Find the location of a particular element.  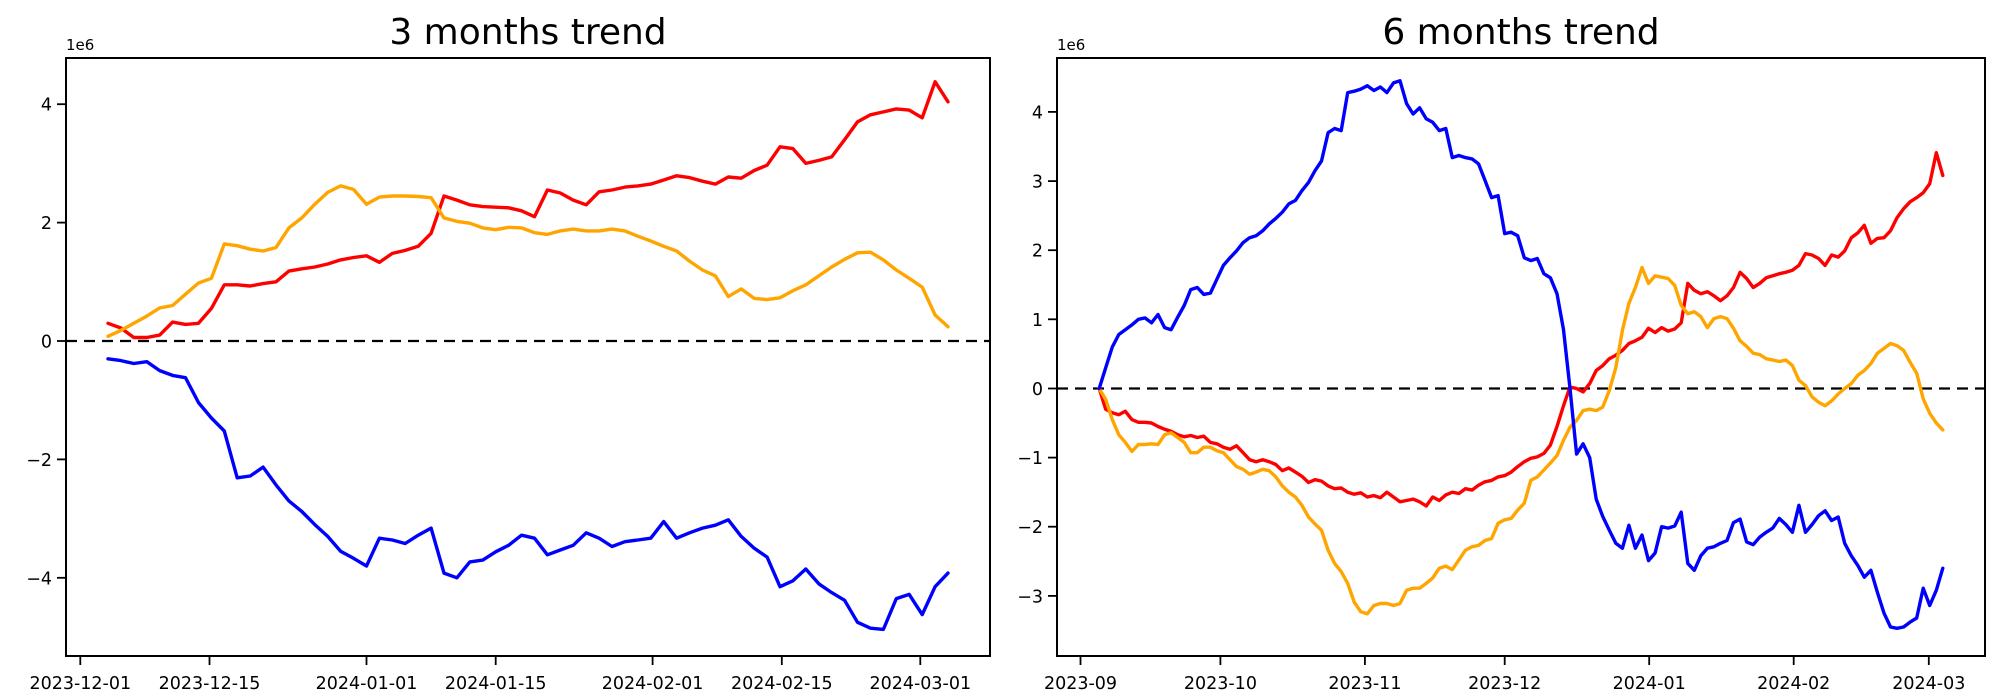

x-tick-label: 2024-02-15 is located at coordinates (782, 684).